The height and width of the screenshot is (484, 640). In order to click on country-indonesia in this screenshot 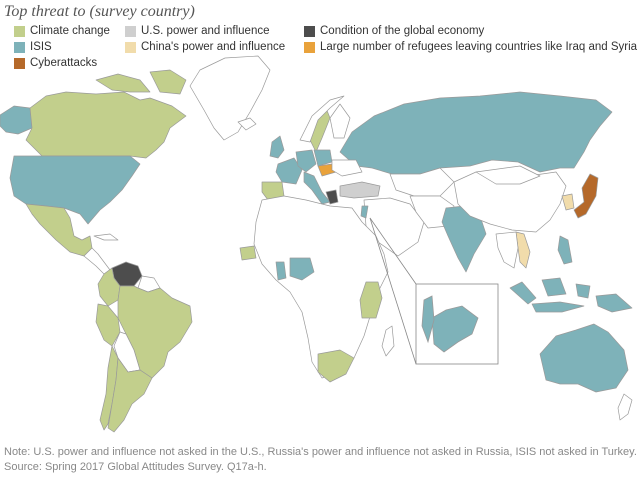, I will do `click(523, 293)`.